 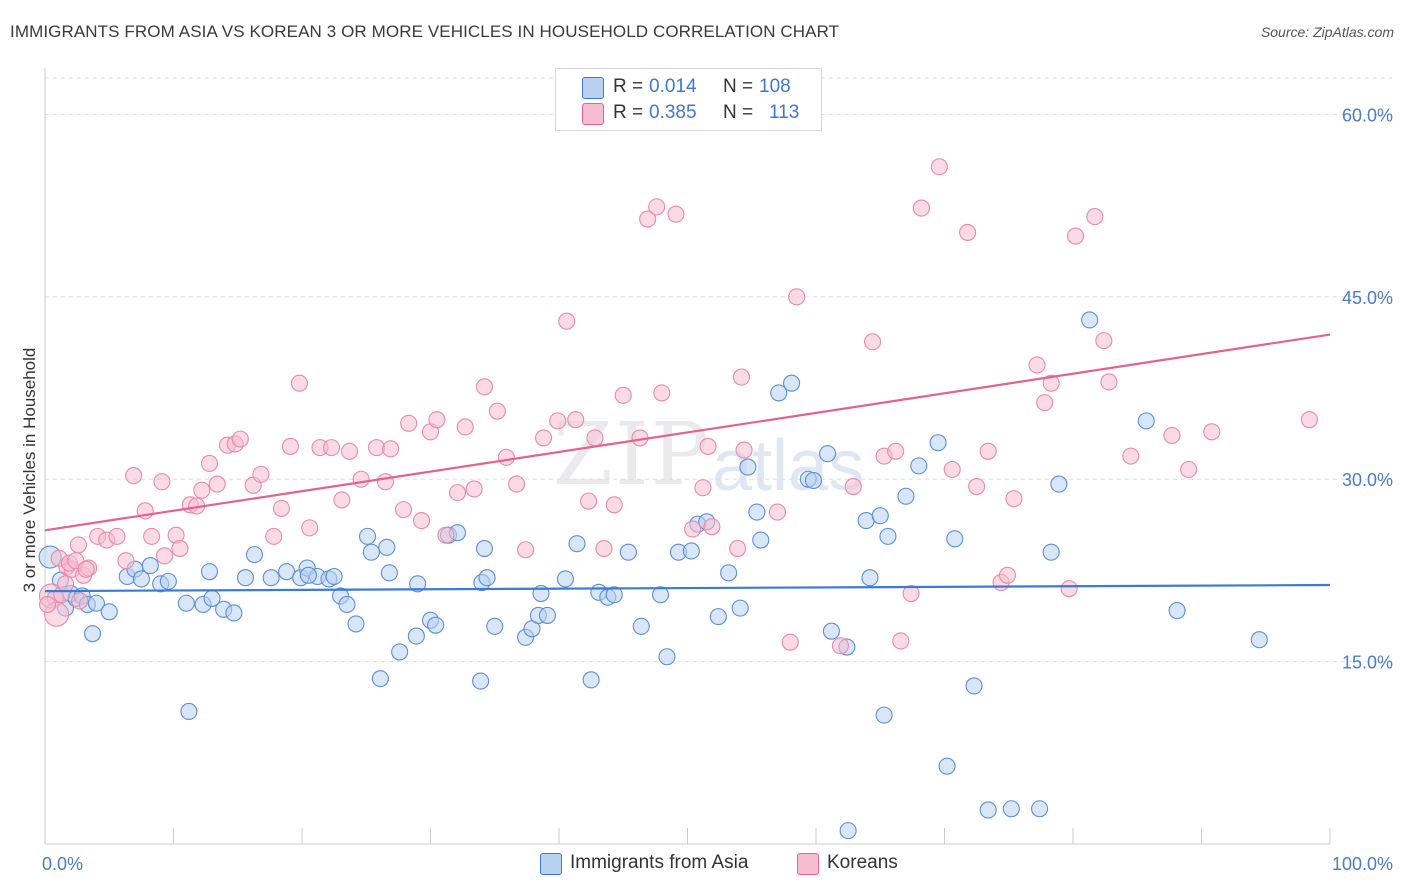 I want to click on series-legend: Immigrants from Asia Koreans, so click(x=703, y=865).